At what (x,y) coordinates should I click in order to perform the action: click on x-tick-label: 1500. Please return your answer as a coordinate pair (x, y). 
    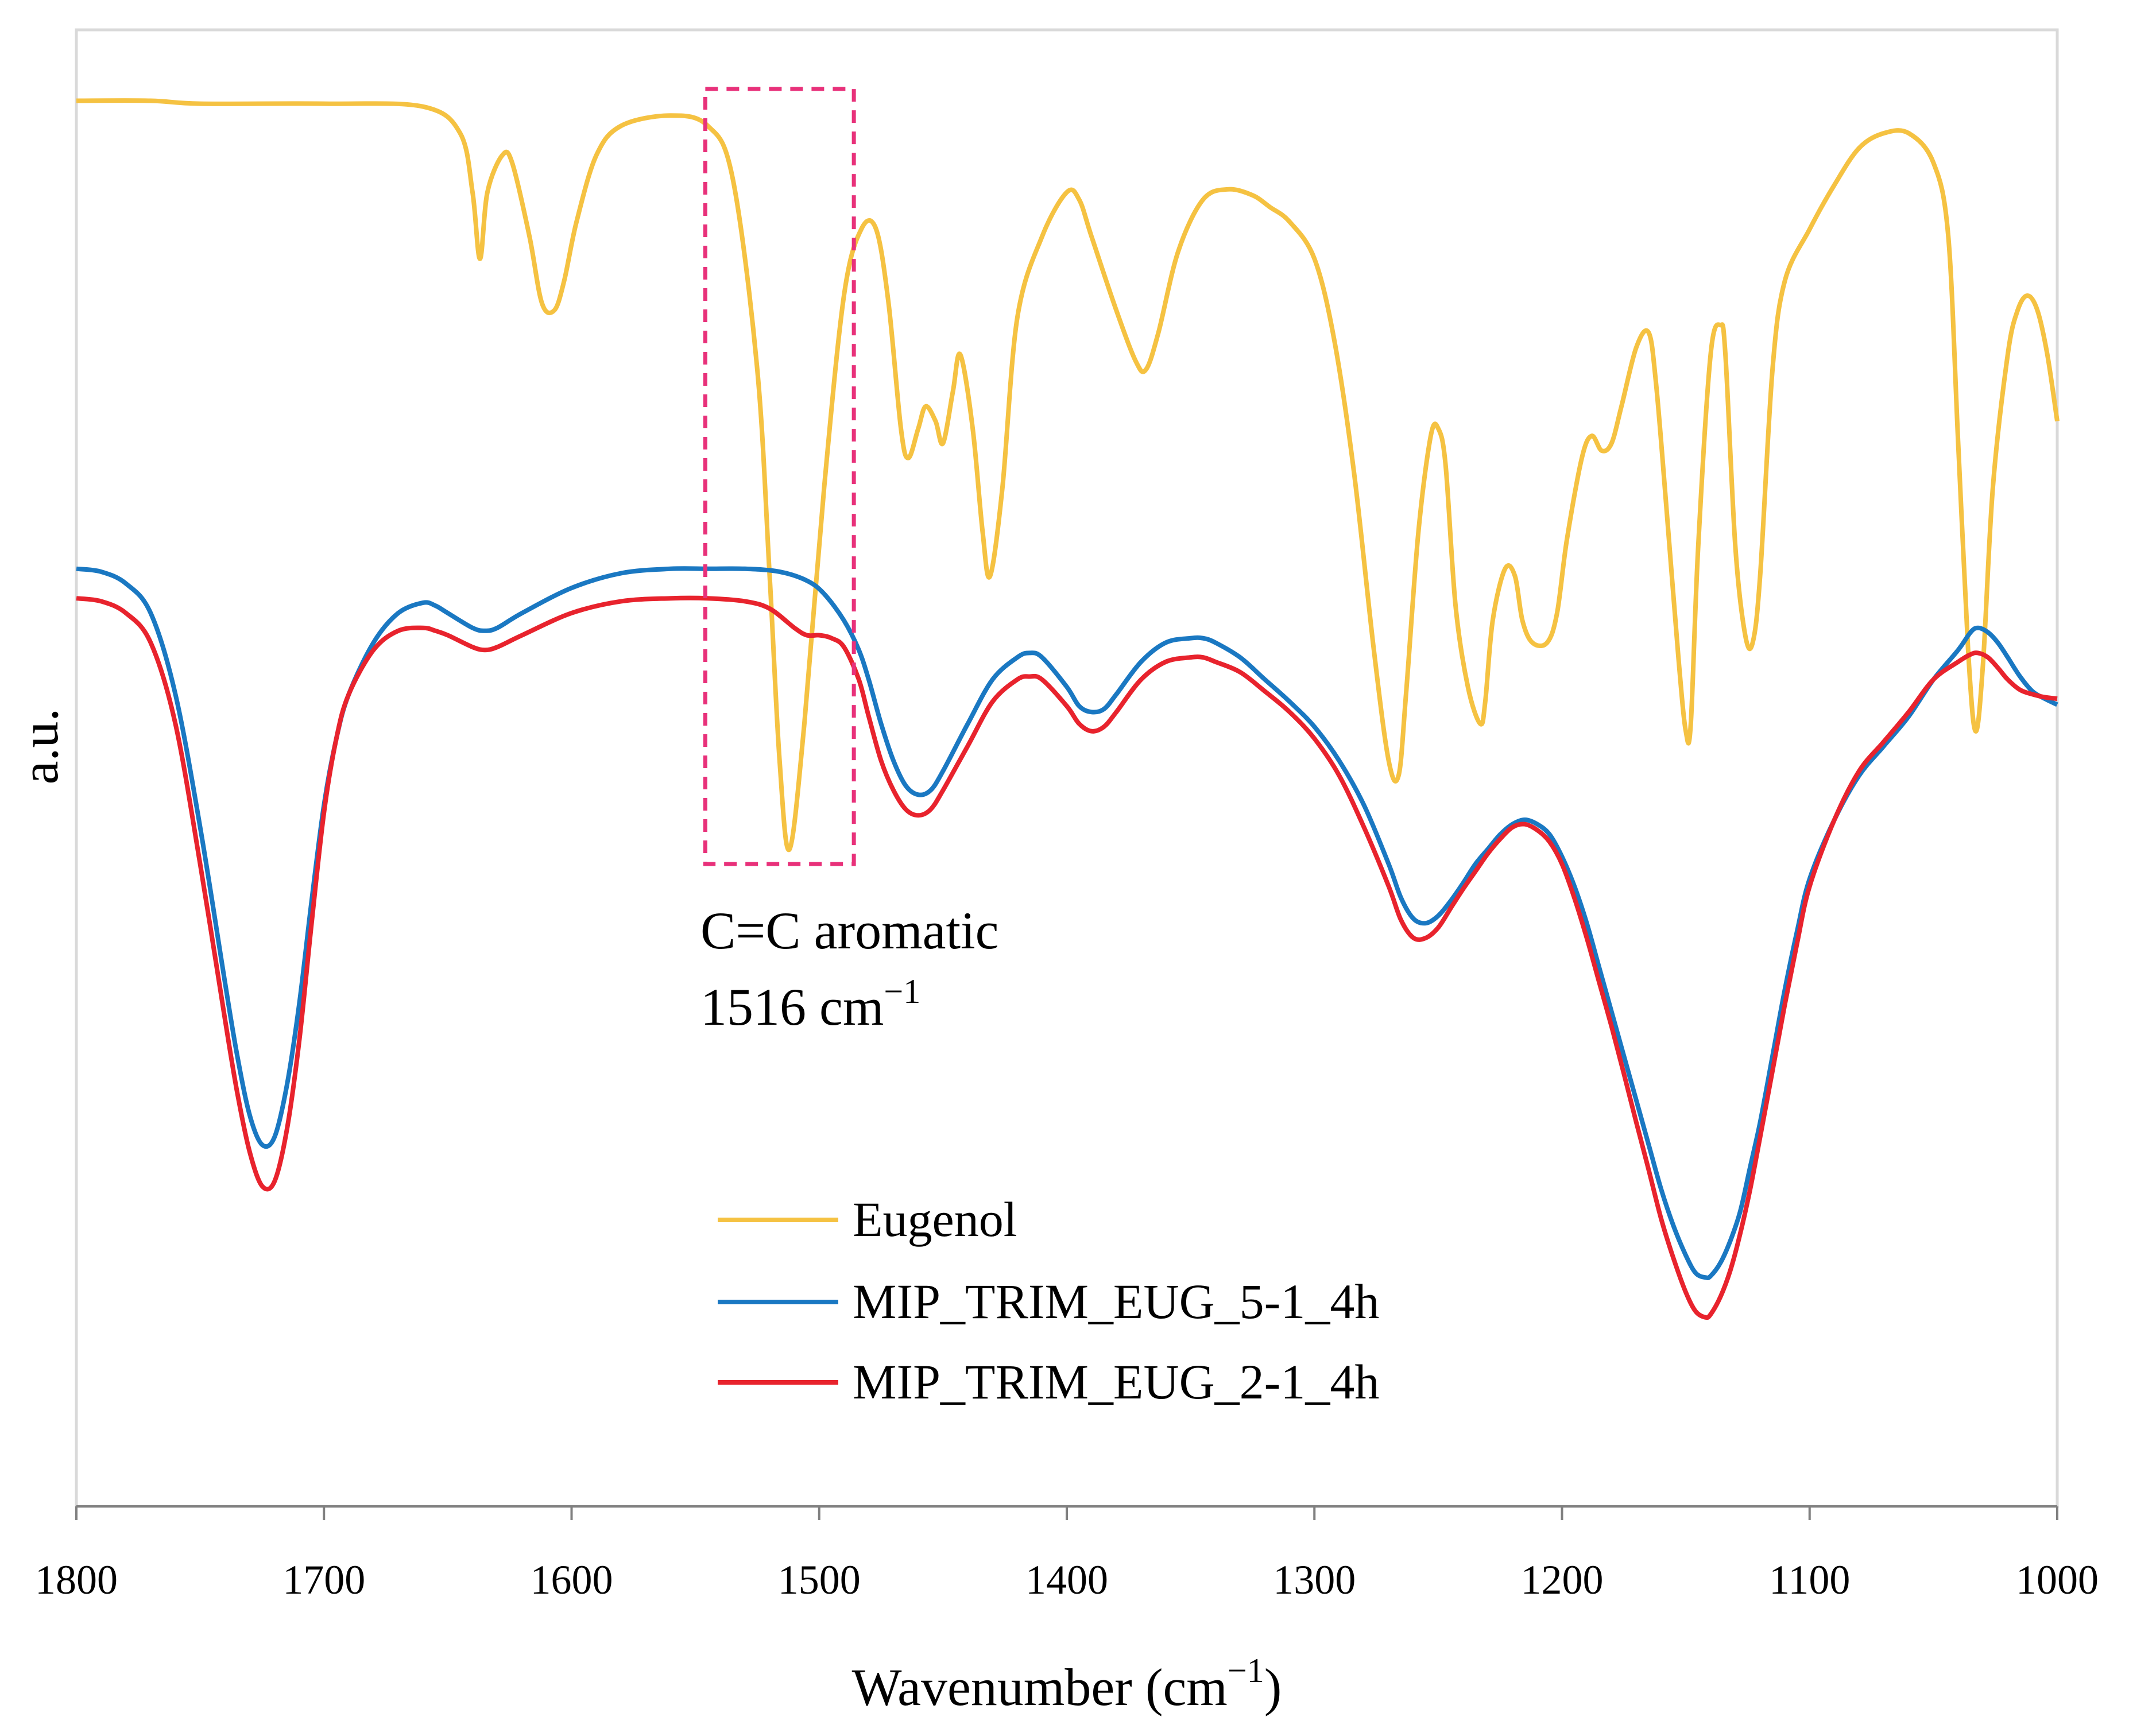
    Looking at the image, I should click on (820, 1580).